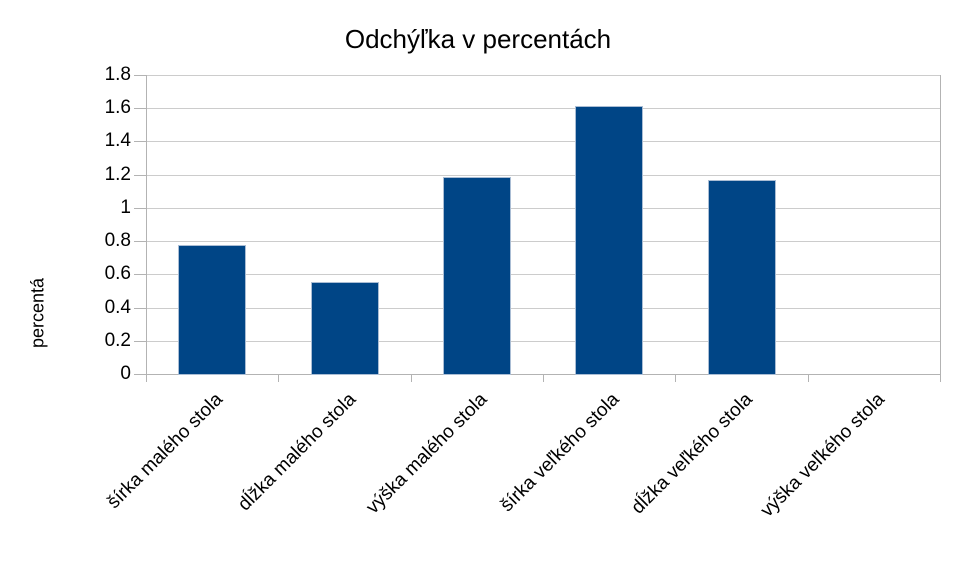 The image size is (956, 566). Describe the element at coordinates (125, 373) in the screenshot. I see `y-tick-label: 0` at that location.